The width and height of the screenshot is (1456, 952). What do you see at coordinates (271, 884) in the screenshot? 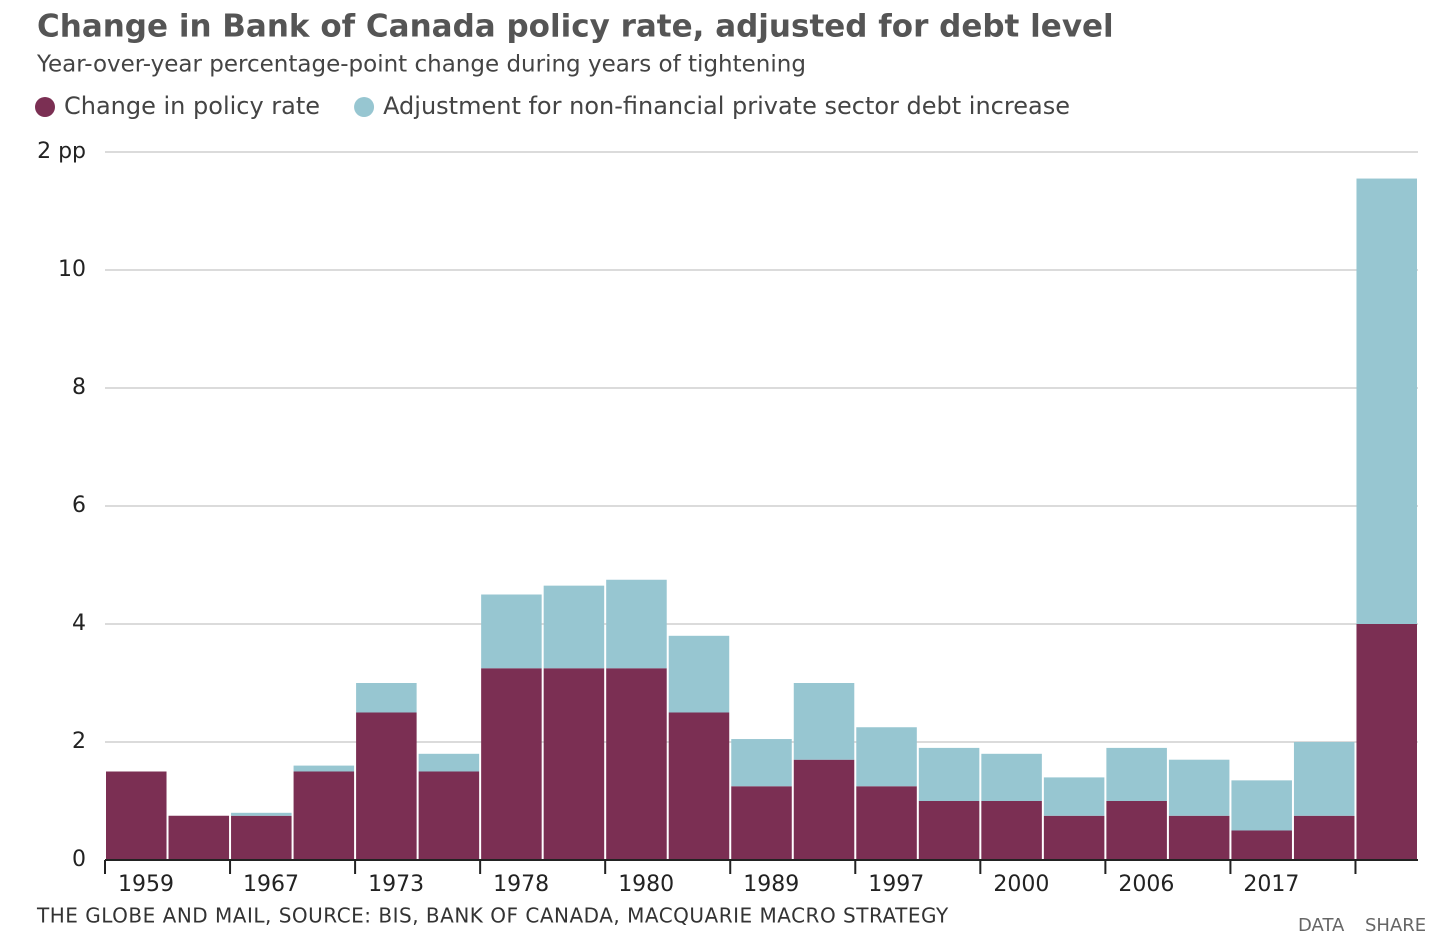
I see `x-tick-label: 1967` at bounding box center [271, 884].